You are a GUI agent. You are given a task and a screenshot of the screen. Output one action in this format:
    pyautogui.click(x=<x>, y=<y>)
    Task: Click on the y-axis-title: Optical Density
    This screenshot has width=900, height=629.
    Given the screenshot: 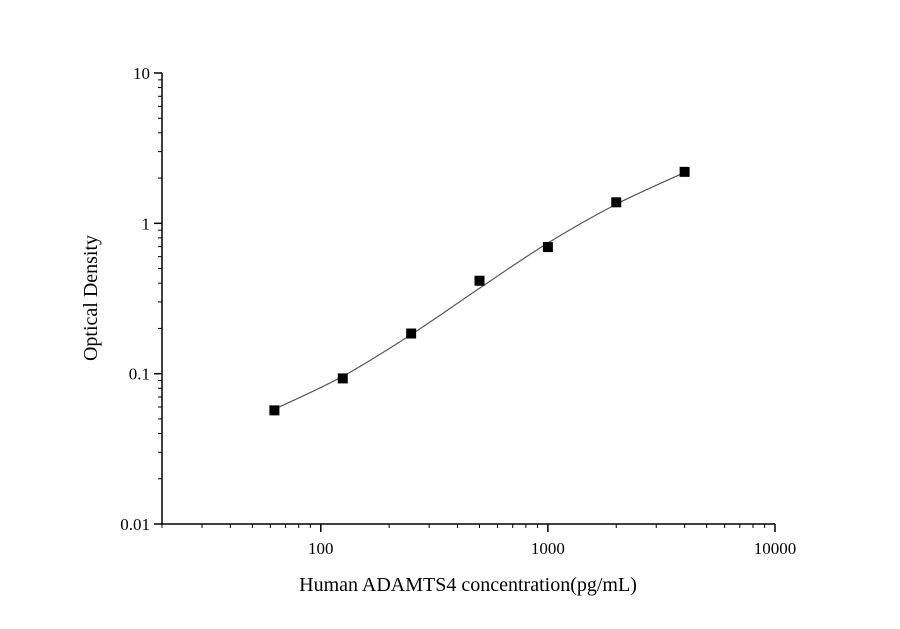 What is the action you would take?
    pyautogui.click(x=91, y=298)
    